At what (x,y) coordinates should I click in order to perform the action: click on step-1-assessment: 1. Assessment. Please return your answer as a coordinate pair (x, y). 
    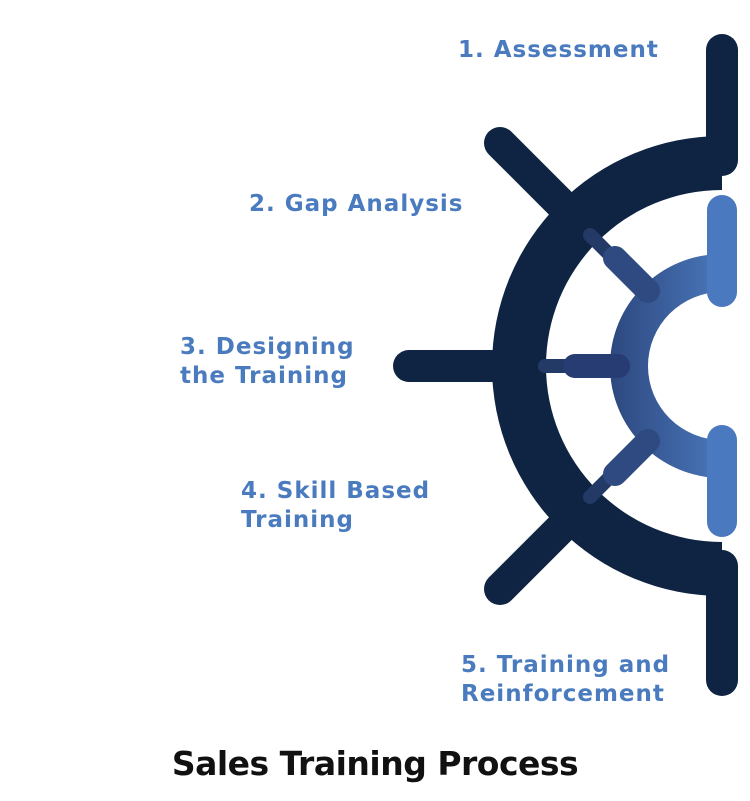
    Looking at the image, I should click on (558, 50).